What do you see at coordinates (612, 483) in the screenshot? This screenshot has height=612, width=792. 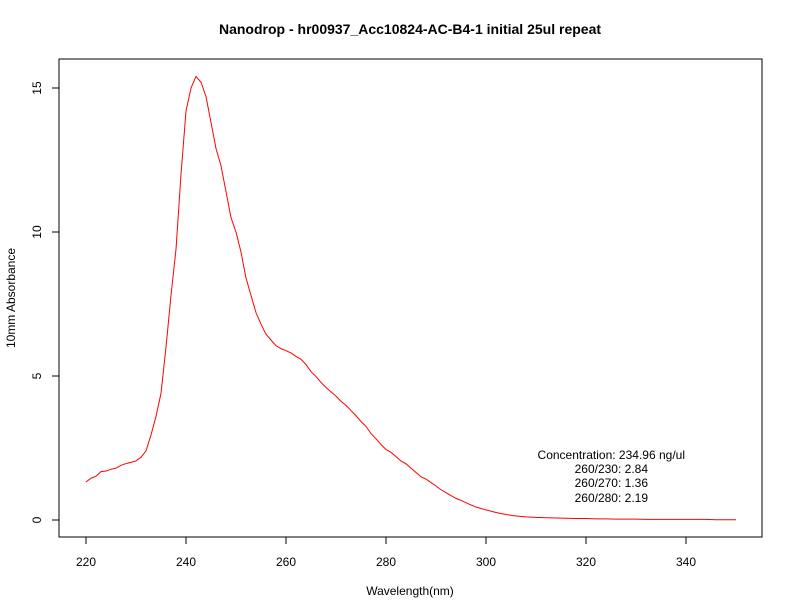 I see `annotation-ratio-260-270: 260/270: 1.36` at bounding box center [612, 483].